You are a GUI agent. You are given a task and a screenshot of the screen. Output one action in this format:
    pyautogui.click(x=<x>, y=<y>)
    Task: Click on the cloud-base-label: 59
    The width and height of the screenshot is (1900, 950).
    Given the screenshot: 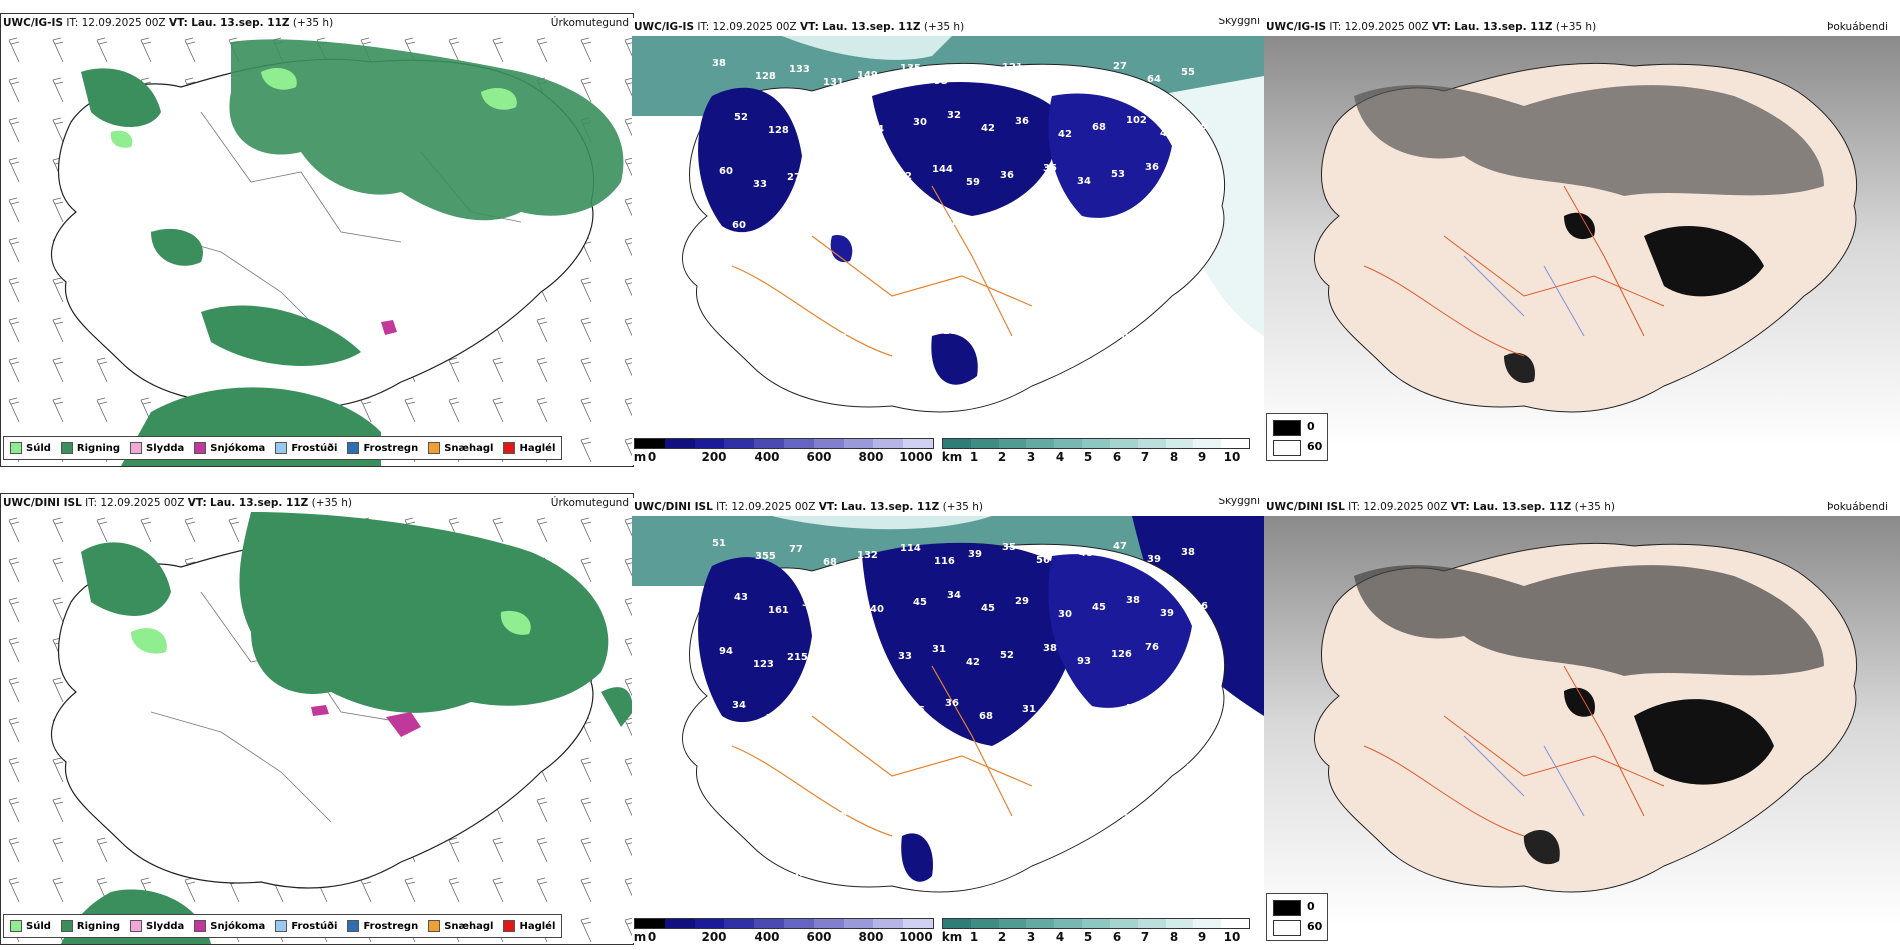 What is the action you would take?
    pyautogui.click(x=973, y=182)
    